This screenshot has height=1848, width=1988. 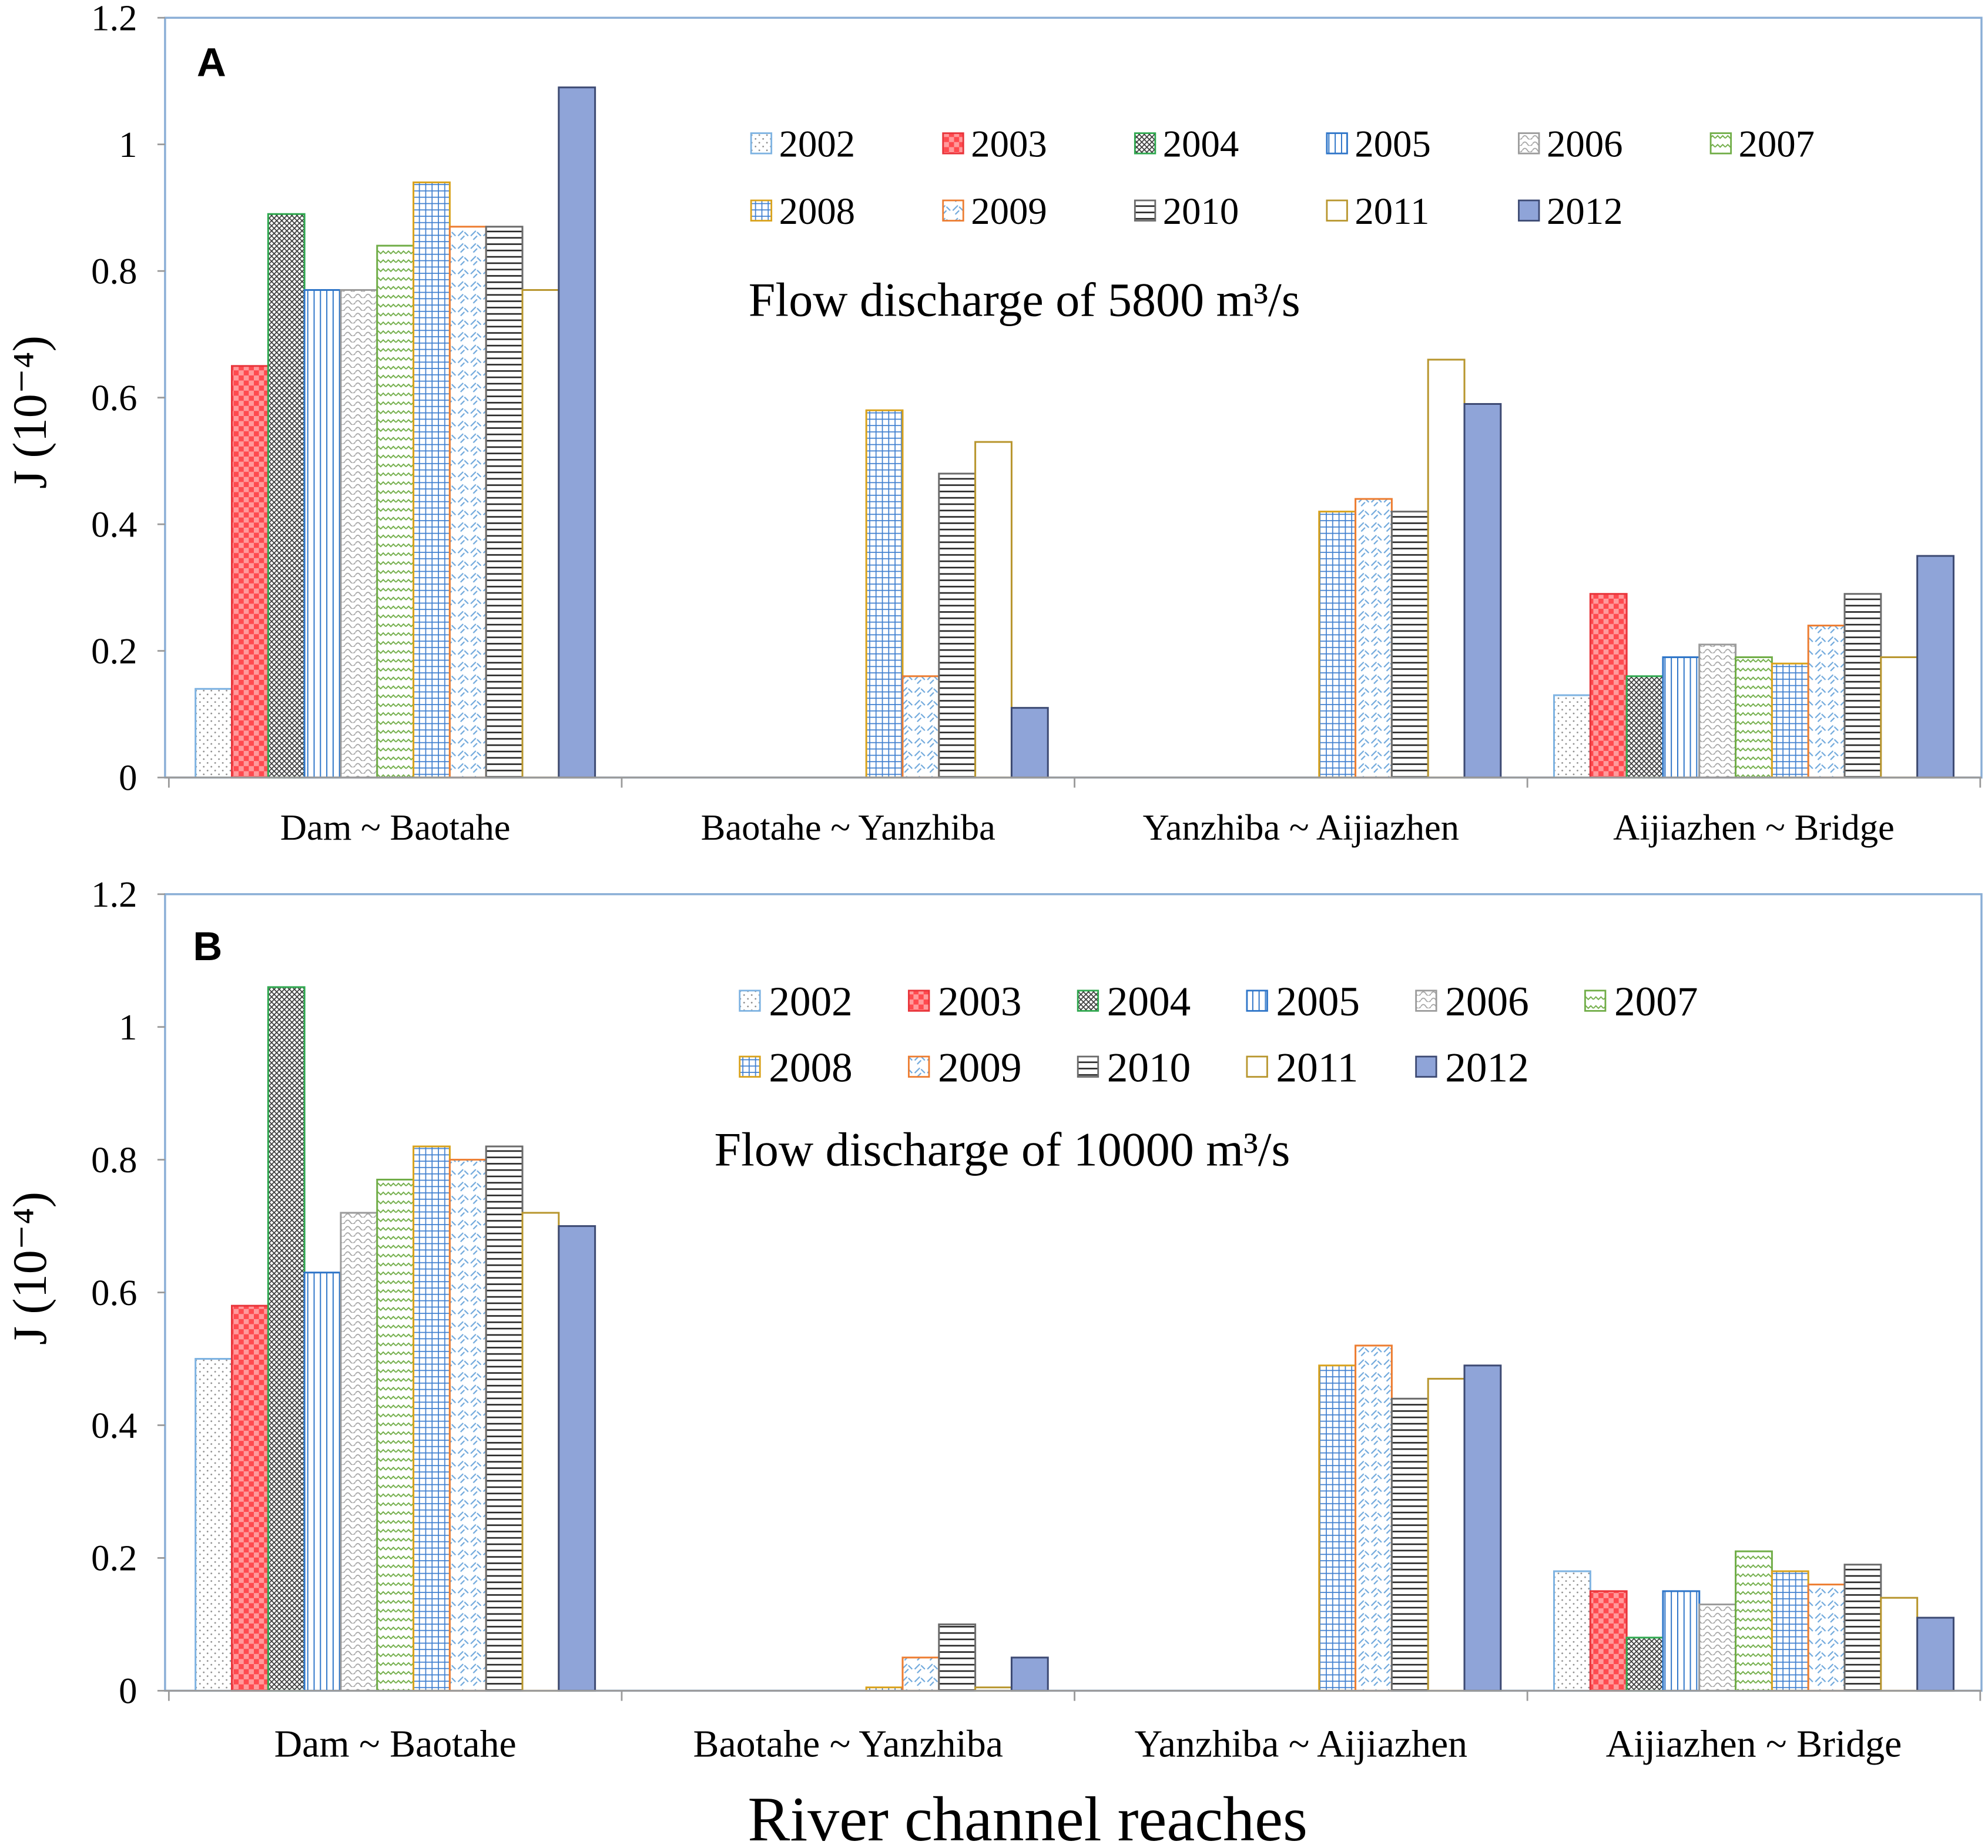 What do you see at coordinates (432, 480) in the screenshot?
I see `bar-a-2008-dam-baotahe` at bounding box center [432, 480].